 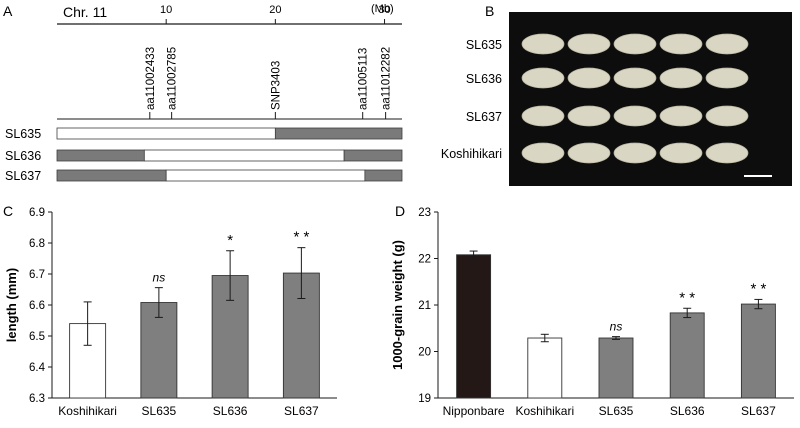 What do you see at coordinates (37, 306) in the screenshot?
I see `y-tick-label: 6.6` at bounding box center [37, 306].